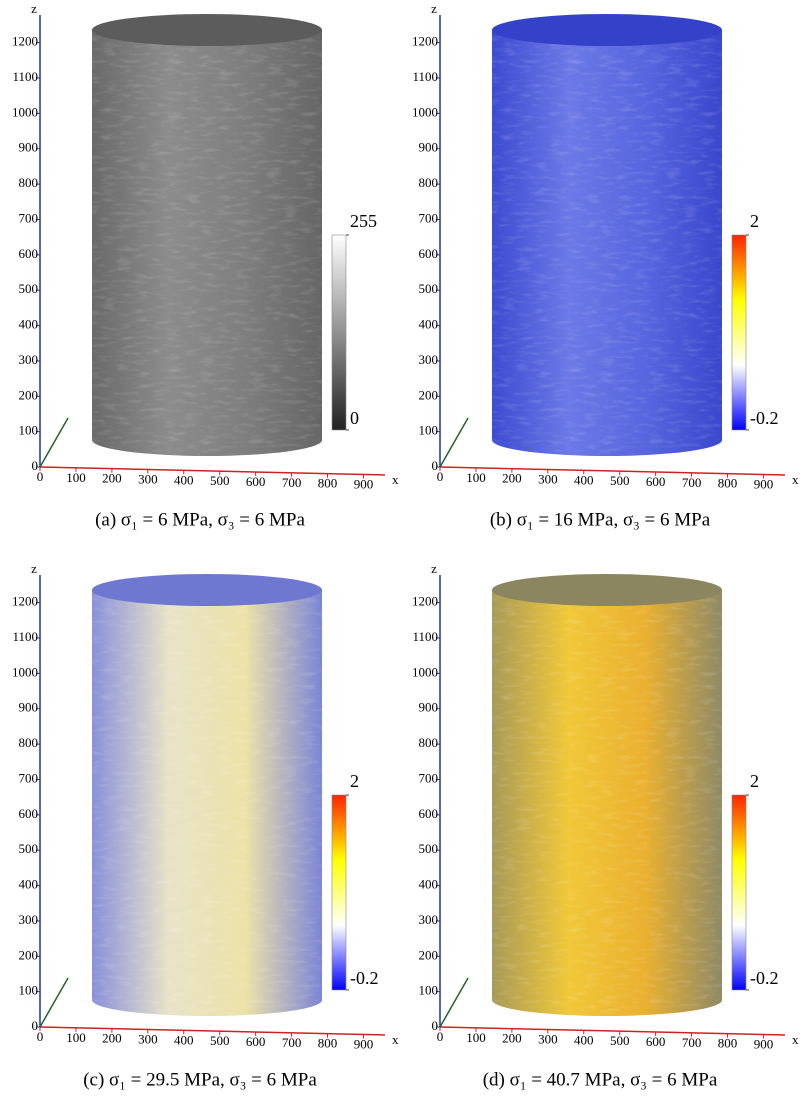 The height and width of the screenshot is (1098, 800). Describe the element at coordinates (40, 1036) in the screenshot. I see `x-tick-label: 0` at that location.